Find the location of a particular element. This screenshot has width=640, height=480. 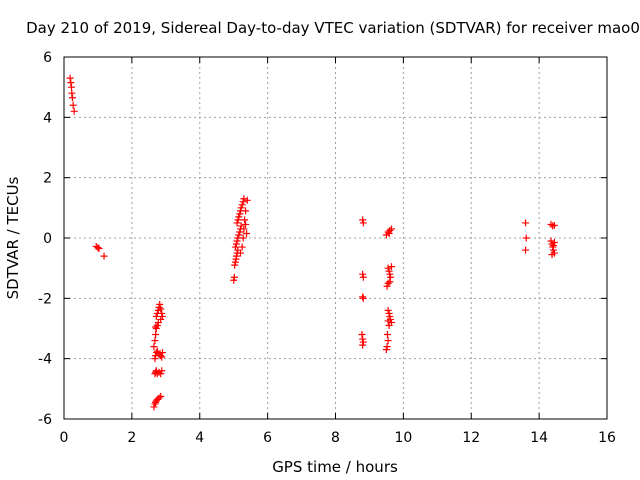

y-tick-label: 2 is located at coordinates (47, 179).